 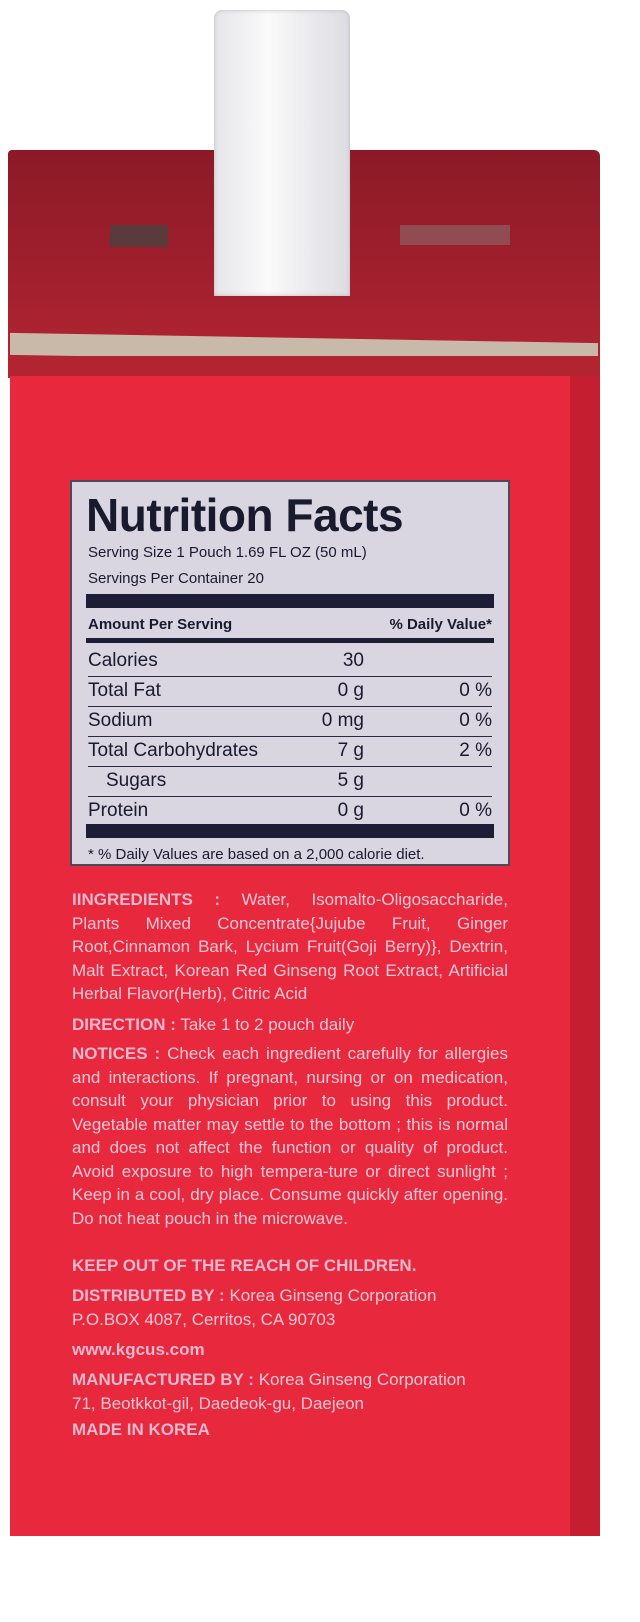 What do you see at coordinates (120, 720) in the screenshot?
I see `nutrient-name: Sodium` at bounding box center [120, 720].